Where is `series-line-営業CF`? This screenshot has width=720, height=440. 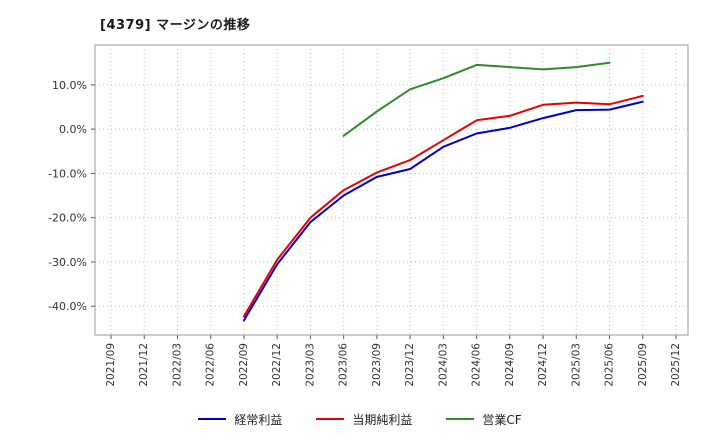 series-line-営業CF is located at coordinates (476, 99).